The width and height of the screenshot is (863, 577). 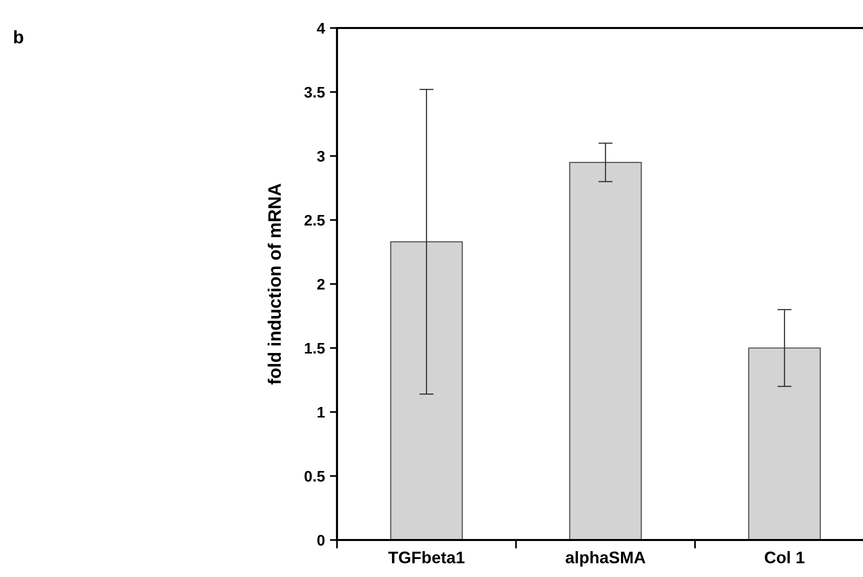 What do you see at coordinates (19, 37) in the screenshot?
I see `text: b` at bounding box center [19, 37].